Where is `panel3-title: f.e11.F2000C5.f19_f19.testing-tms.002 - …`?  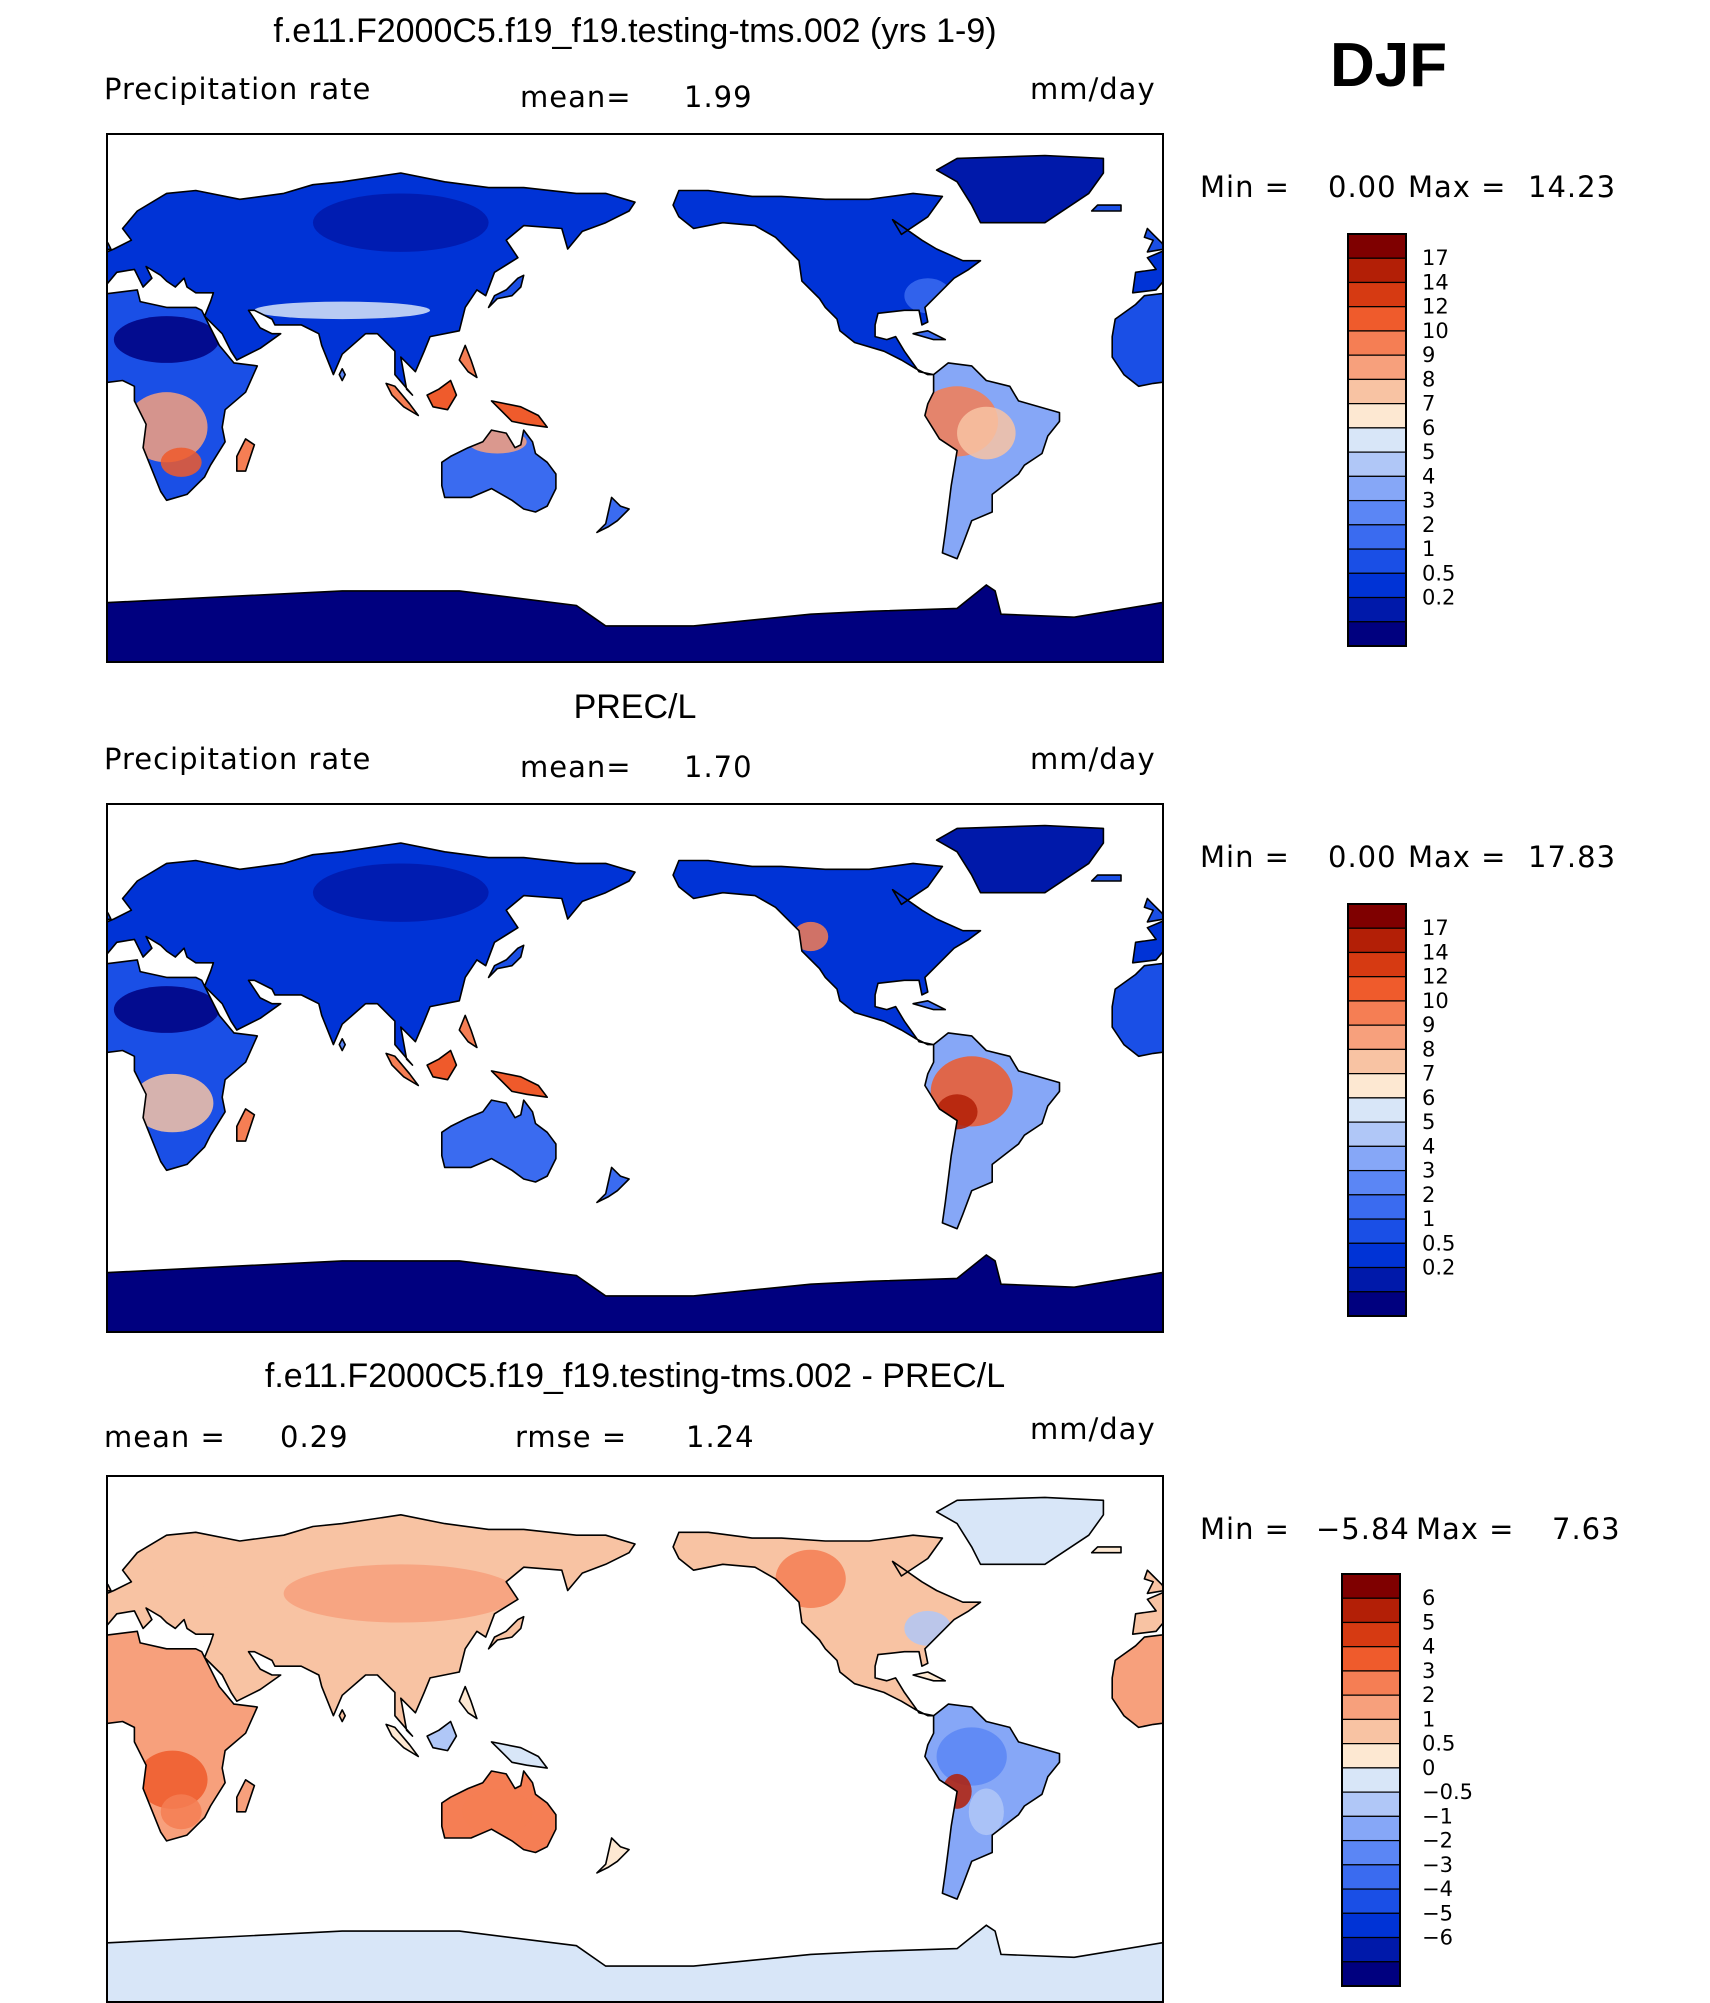 panel3-title: f.e11.F2000C5.f19_f19.testing-tms.002 - … is located at coordinates (635, 1376).